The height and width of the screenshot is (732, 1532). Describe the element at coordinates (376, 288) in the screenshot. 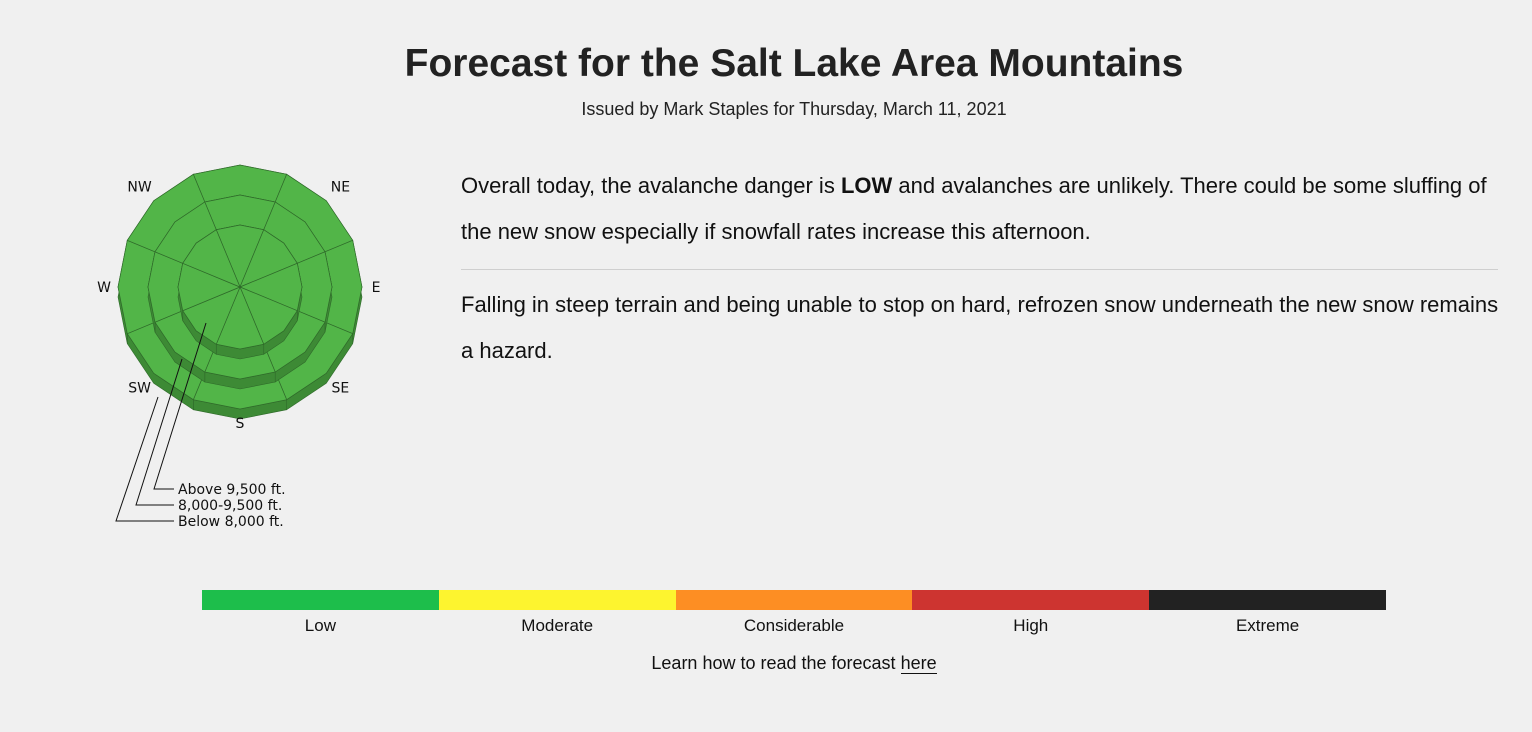

I see `rose-direction-e: E` at that location.